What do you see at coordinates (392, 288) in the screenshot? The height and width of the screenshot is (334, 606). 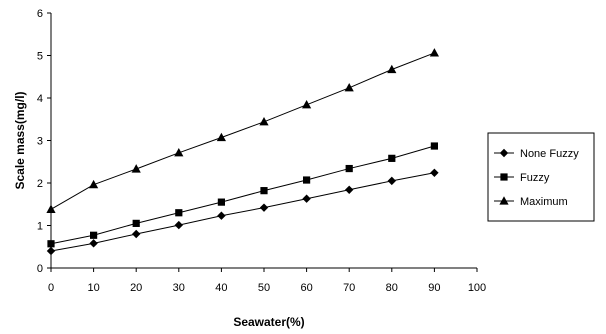 I see `x-tick-label: 80` at bounding box center [392, 288].